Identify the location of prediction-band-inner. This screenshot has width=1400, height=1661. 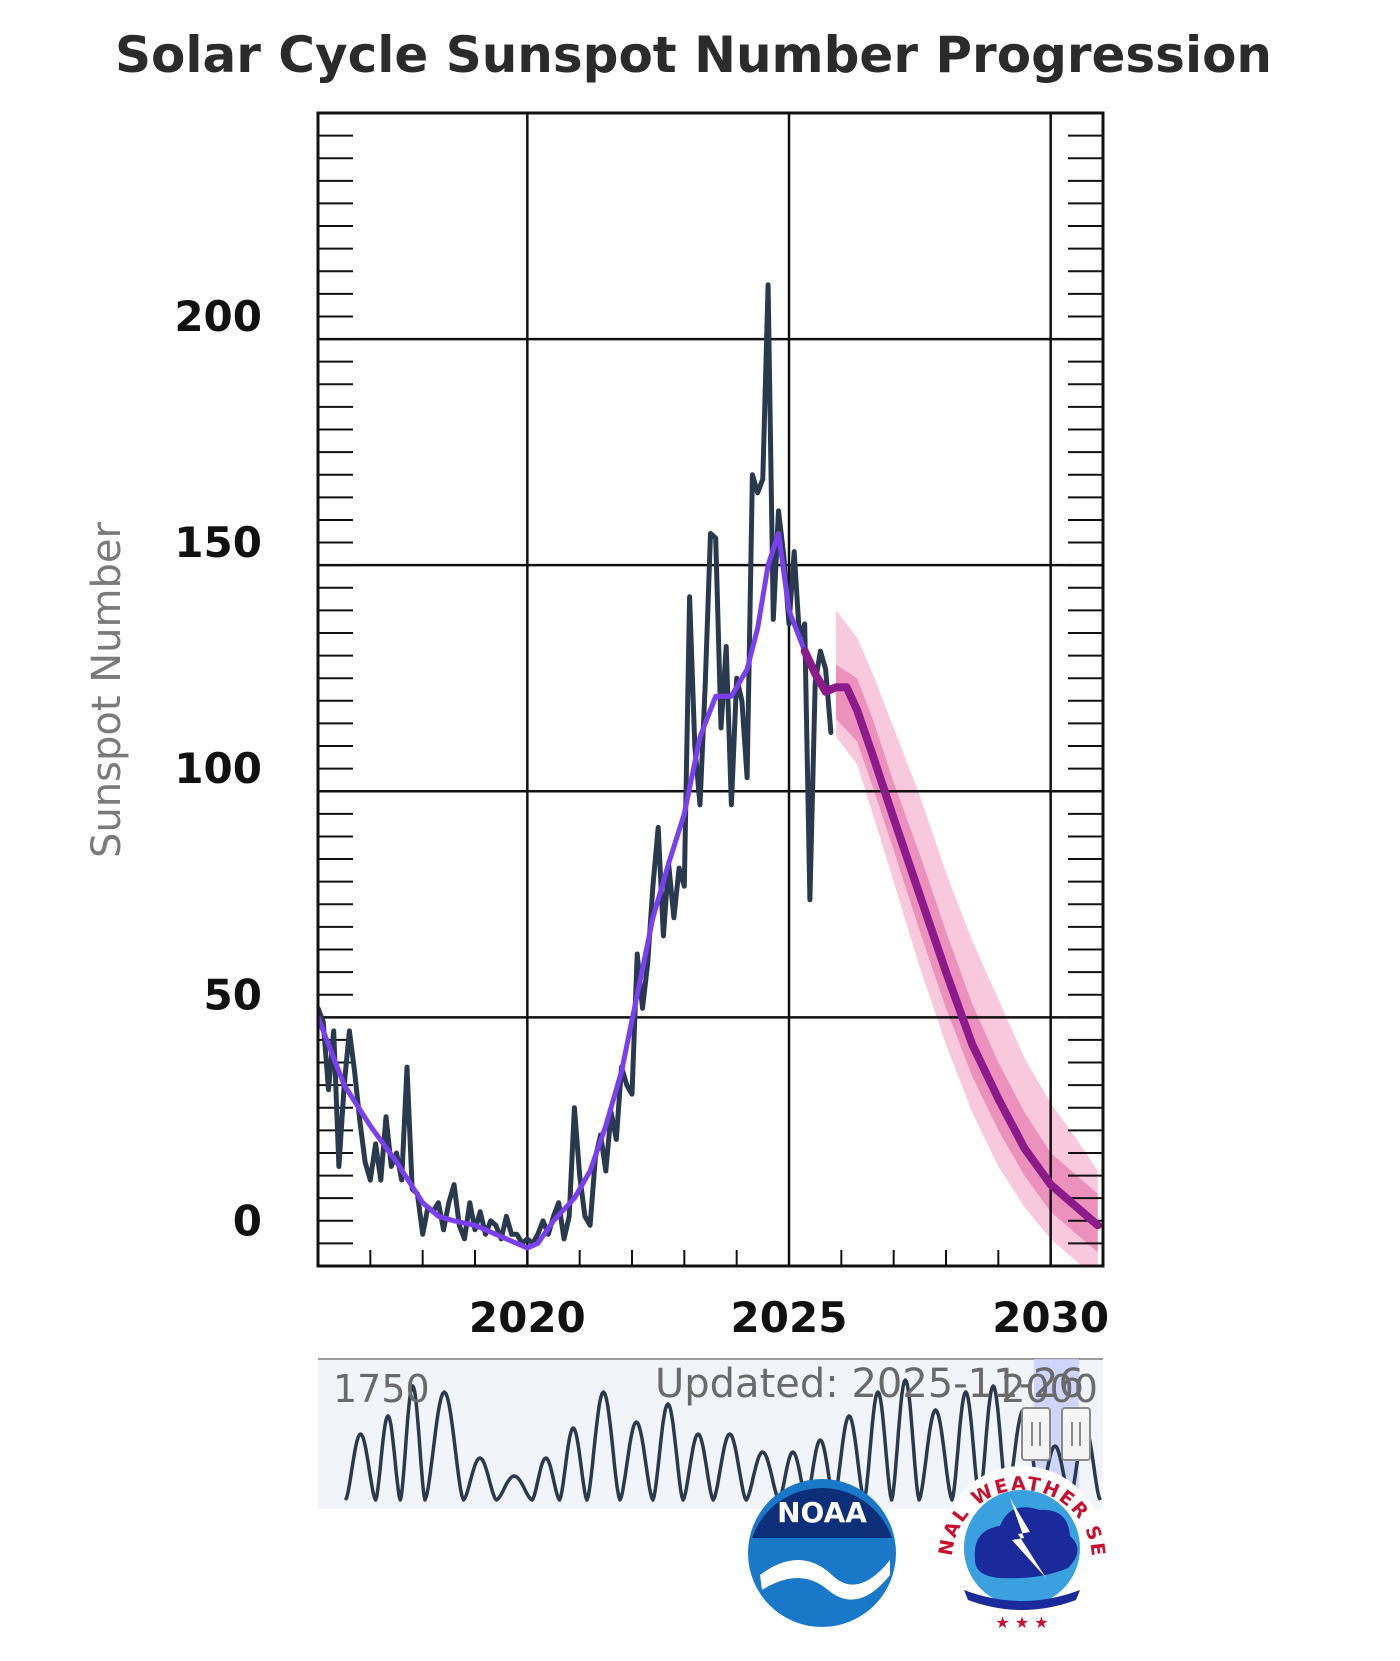
(967, 958).